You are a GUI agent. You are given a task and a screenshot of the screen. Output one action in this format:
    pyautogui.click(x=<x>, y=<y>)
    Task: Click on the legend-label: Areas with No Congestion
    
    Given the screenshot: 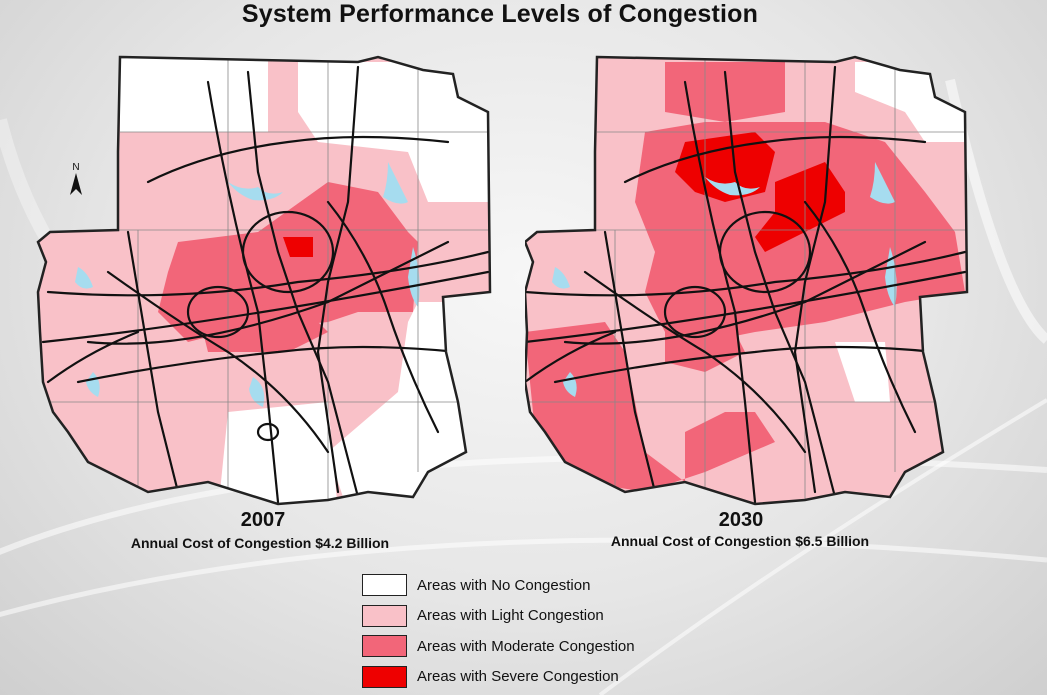 What is the action you would take?
    pyautogui.click(x=504, y=585)
    